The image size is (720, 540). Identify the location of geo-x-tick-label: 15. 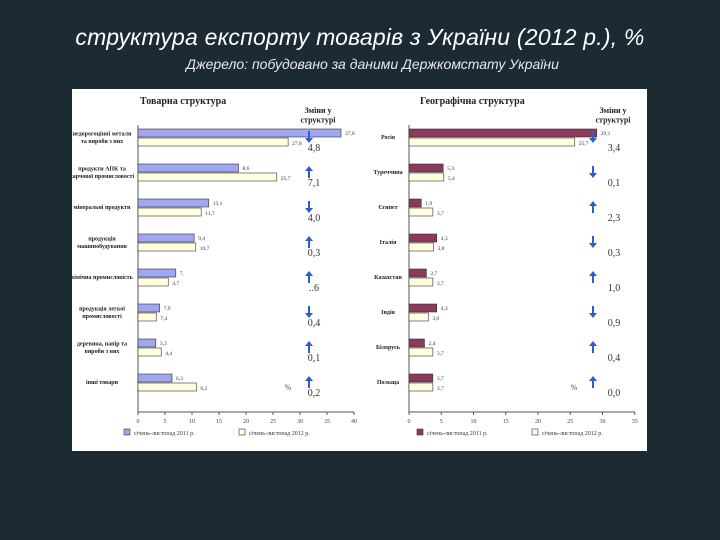
(506, 422).